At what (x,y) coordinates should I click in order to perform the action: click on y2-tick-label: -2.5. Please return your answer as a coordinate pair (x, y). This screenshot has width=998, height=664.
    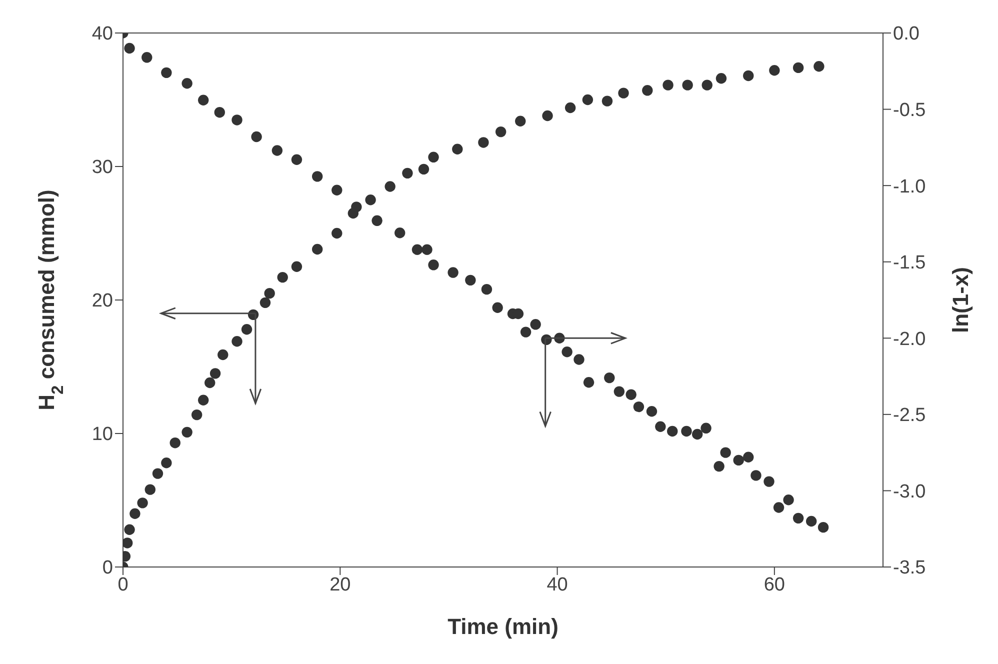
    Looking at the image, I should click on (909, 415).